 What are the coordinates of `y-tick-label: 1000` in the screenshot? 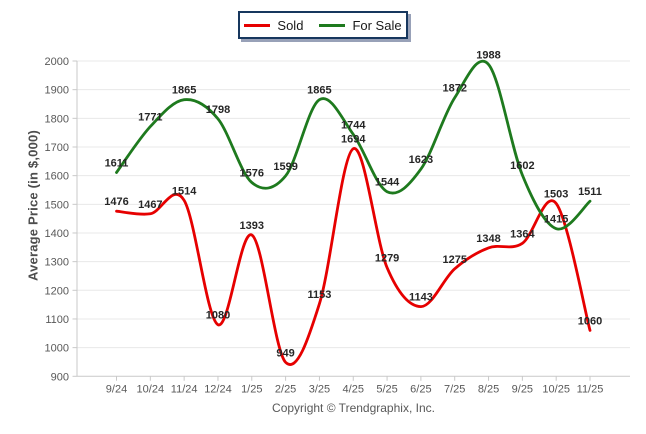 It's located at (57, 349).